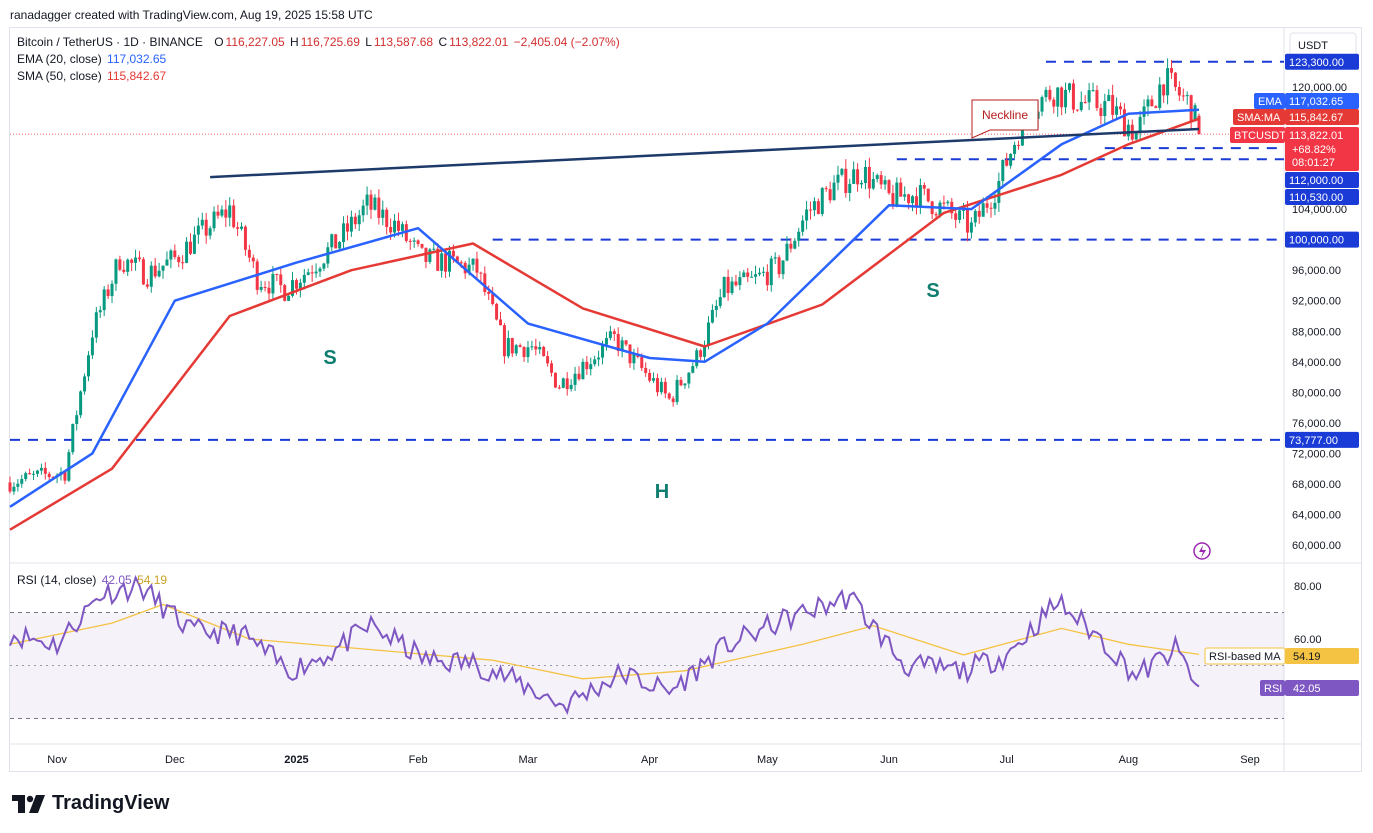  Describe the element at coordinates (1322, 688) in the screenshot. I see `rsi-value-tag-bg` at that location.